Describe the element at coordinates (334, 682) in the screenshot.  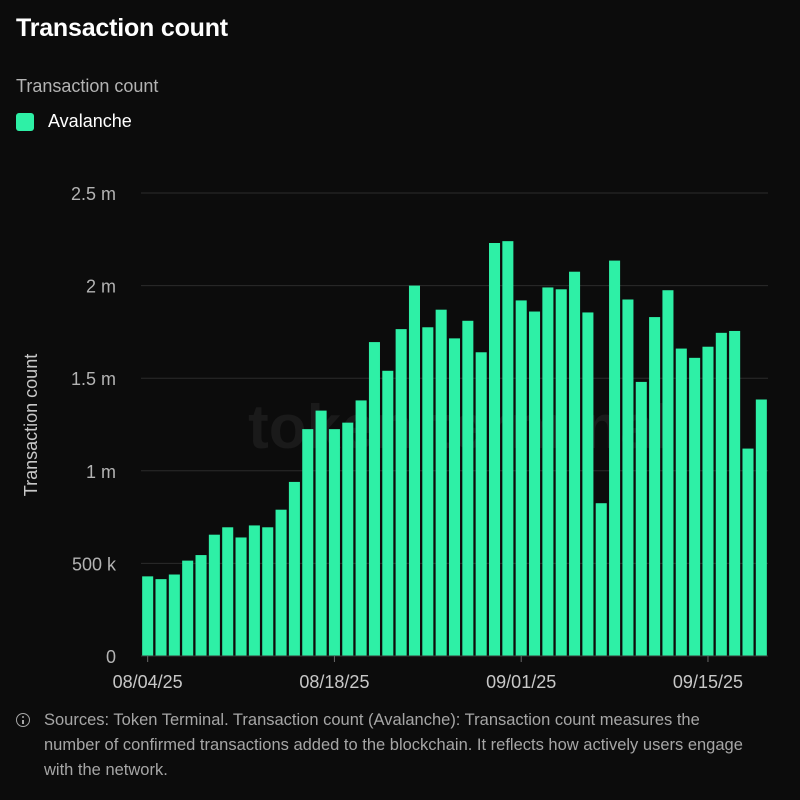
I see `x-tick-label: 08/18/25` at that location.